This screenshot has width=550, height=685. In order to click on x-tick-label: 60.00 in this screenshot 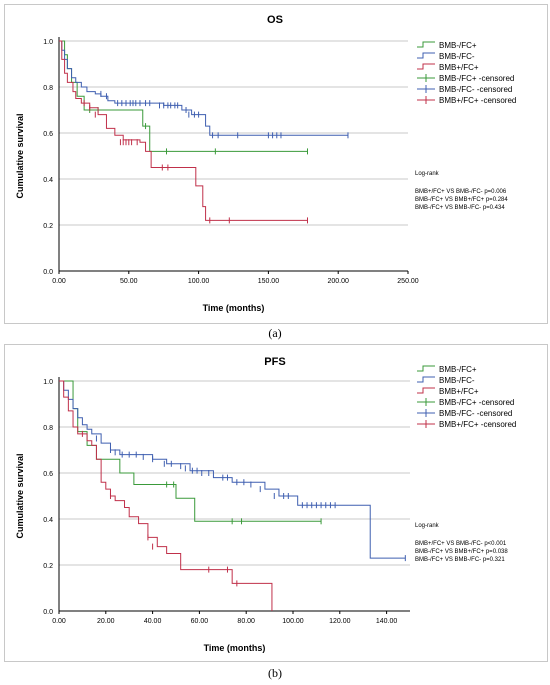, I will do `click(200, 621)`.